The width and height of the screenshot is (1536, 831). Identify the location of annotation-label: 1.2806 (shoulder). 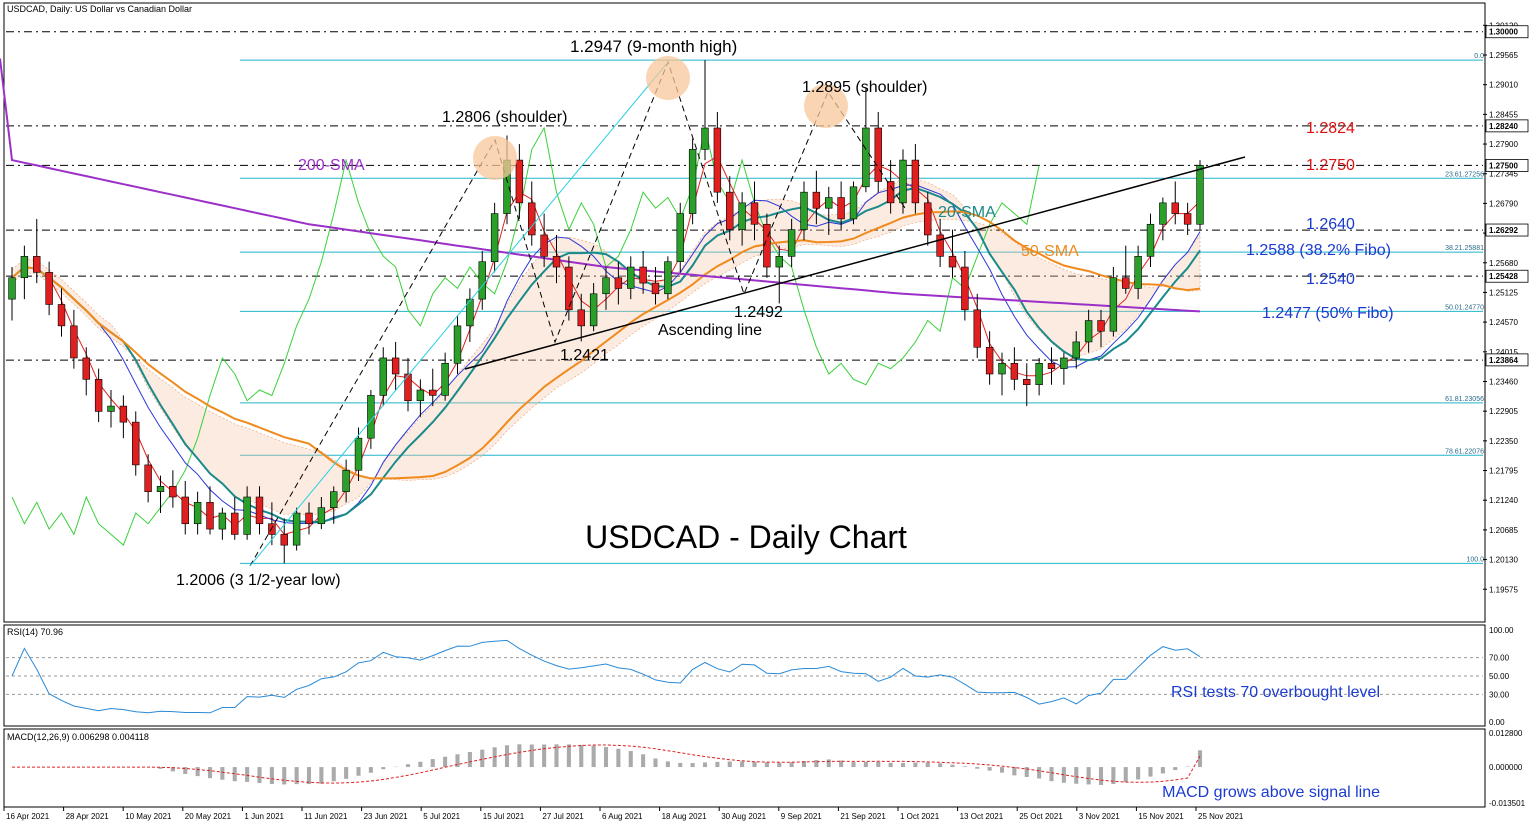
(504, 117).